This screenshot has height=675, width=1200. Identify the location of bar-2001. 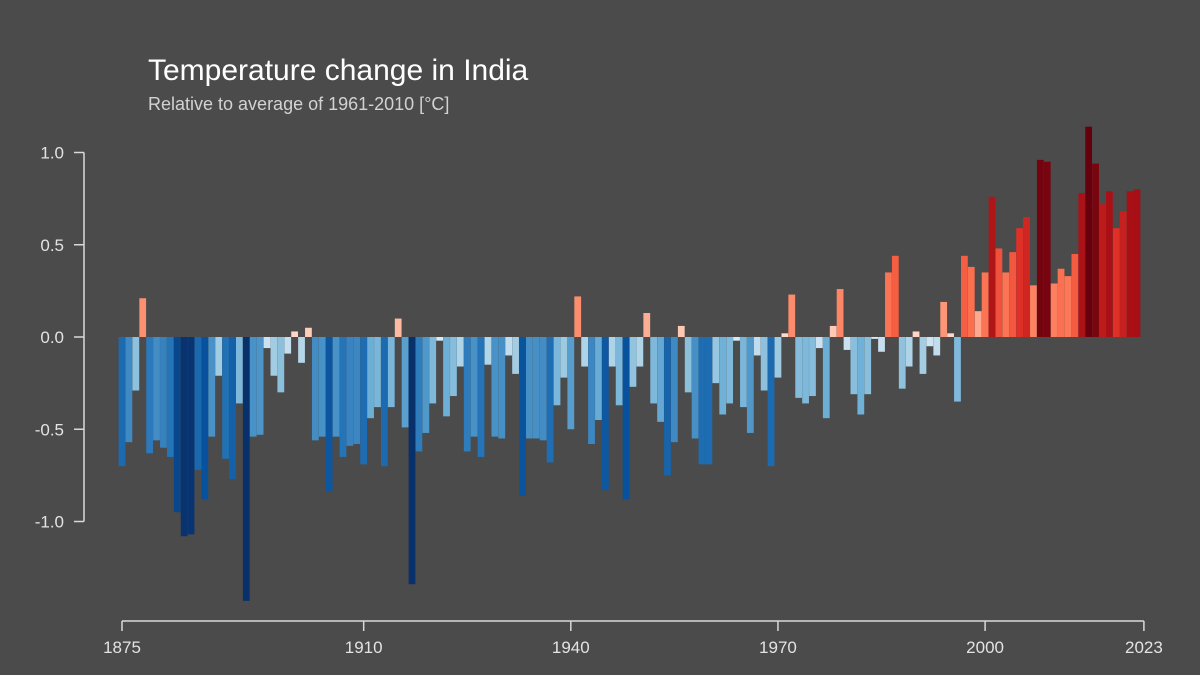
(992, 266).